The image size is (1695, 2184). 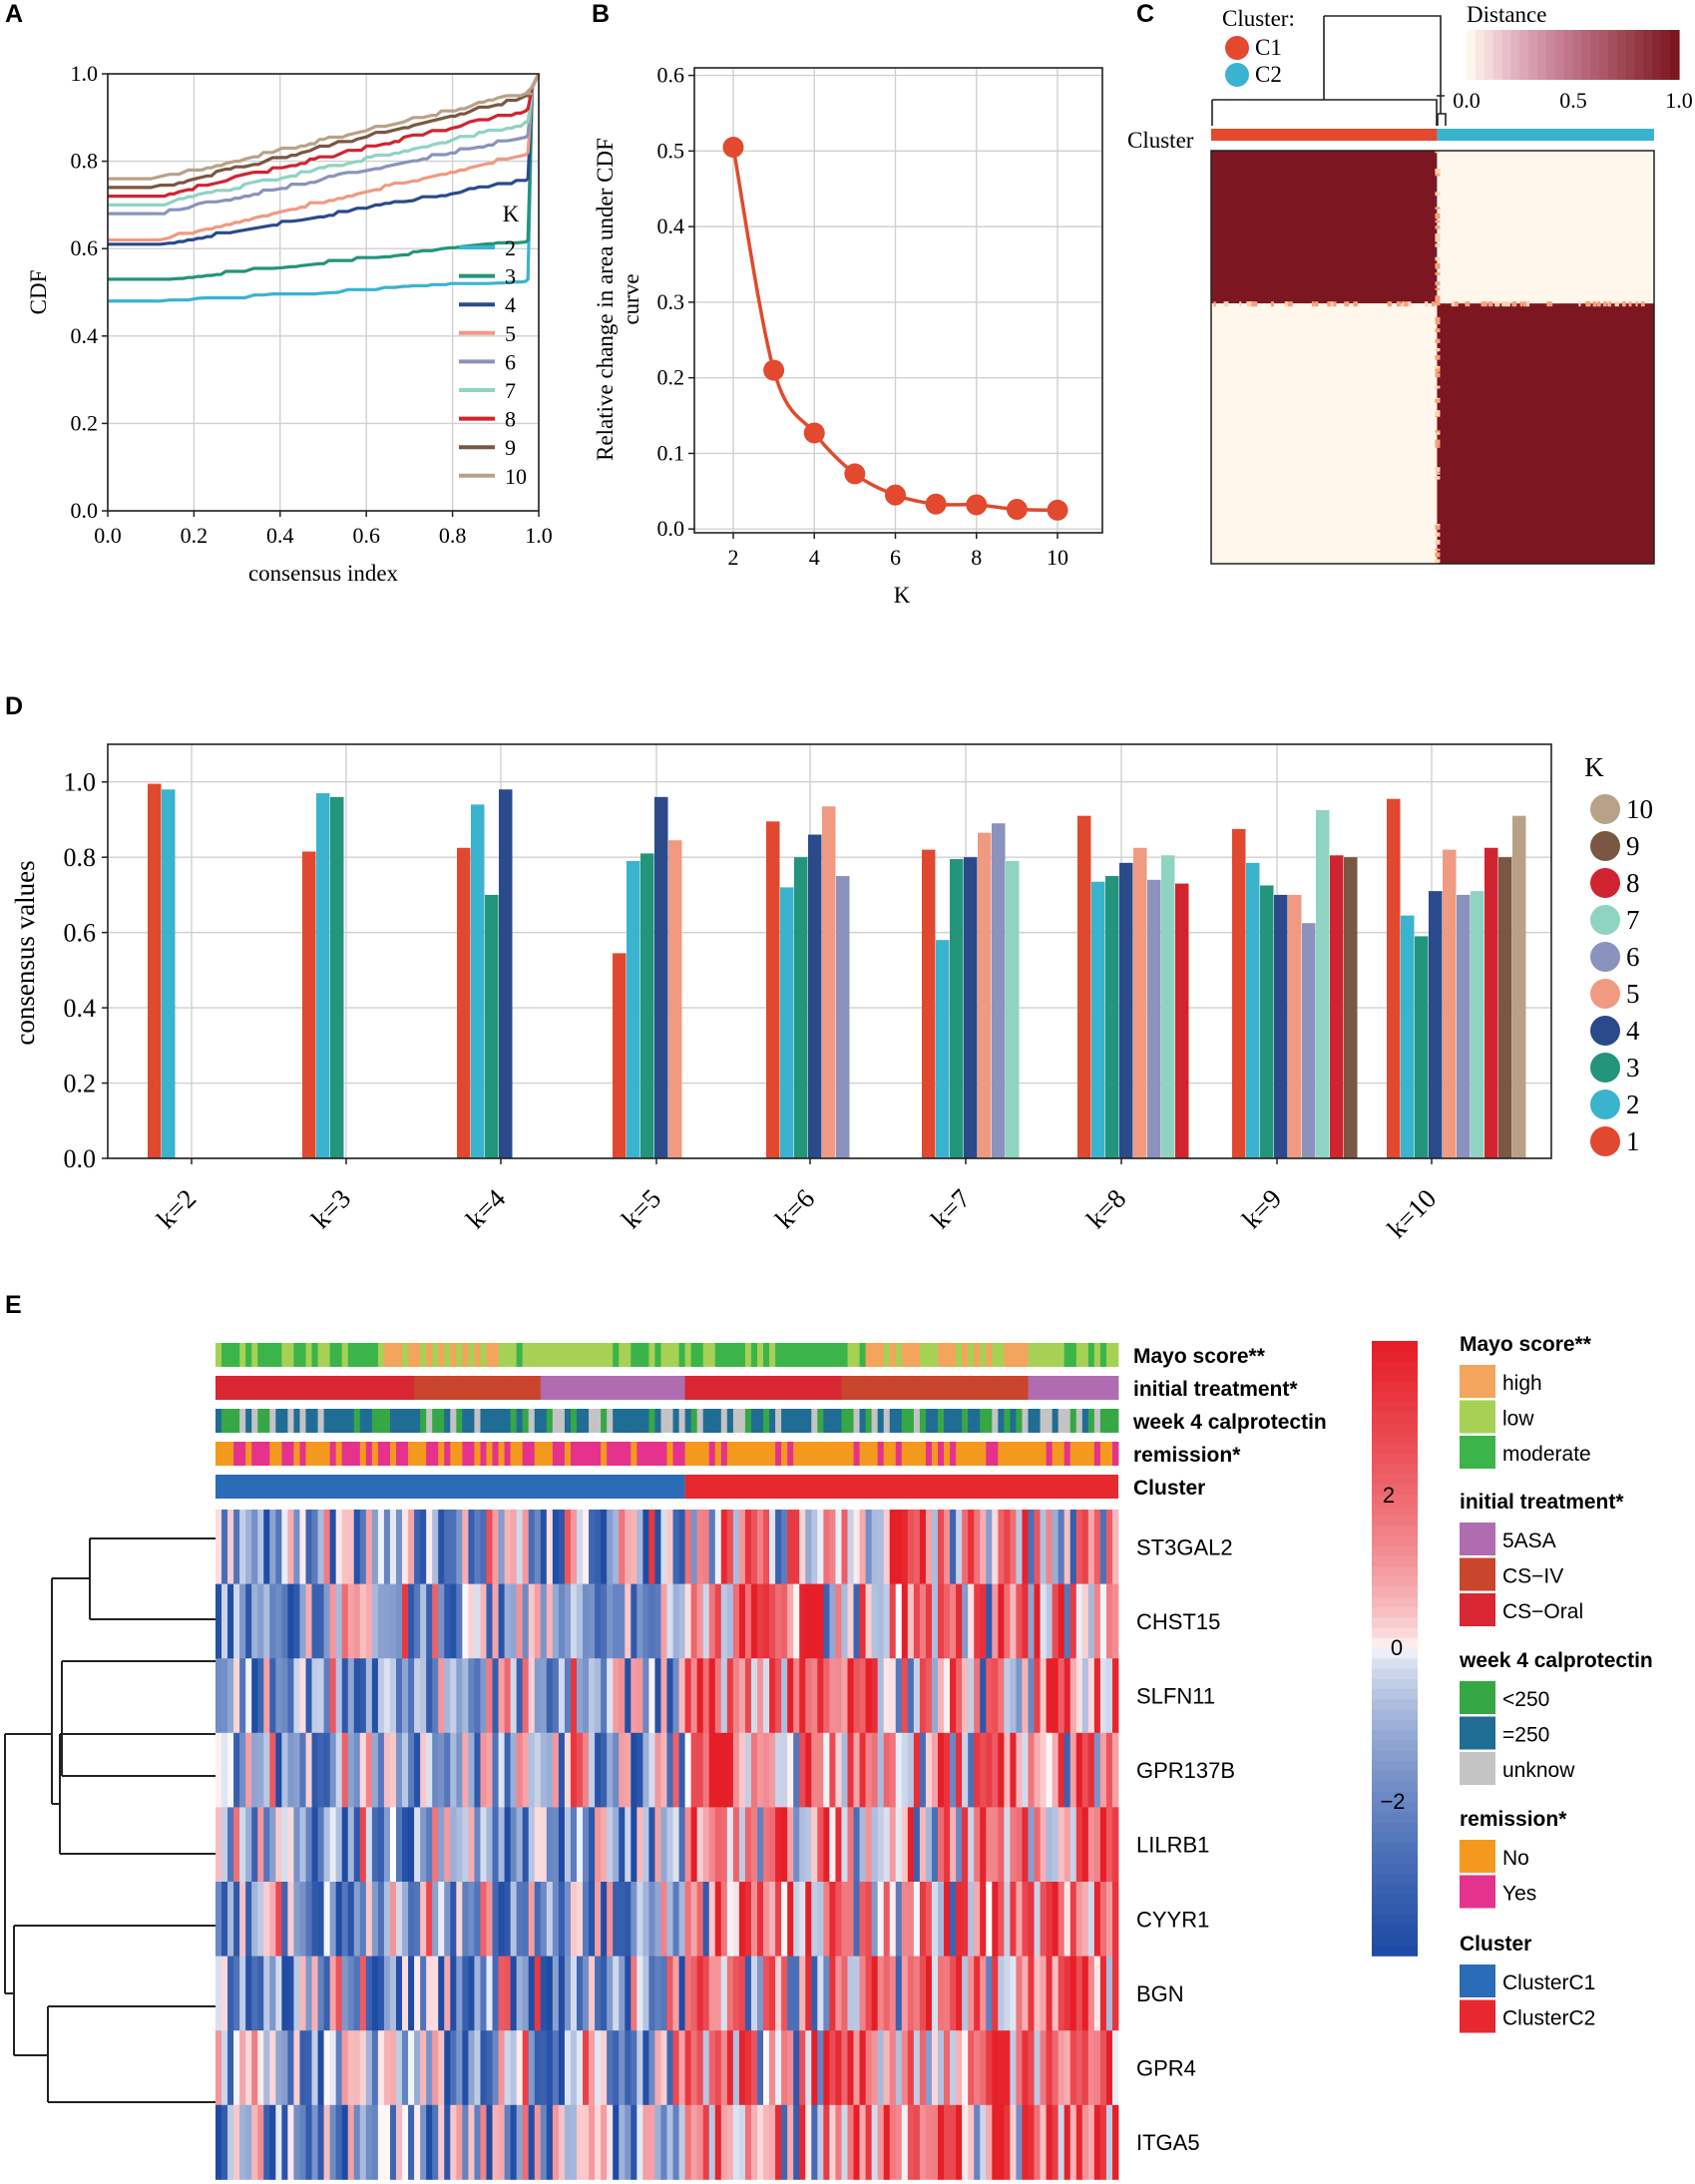 What do you see at coordinates (324, 158) in the screenshot?
I see `panel-a-line-k5` at bounding box center [324, 158].